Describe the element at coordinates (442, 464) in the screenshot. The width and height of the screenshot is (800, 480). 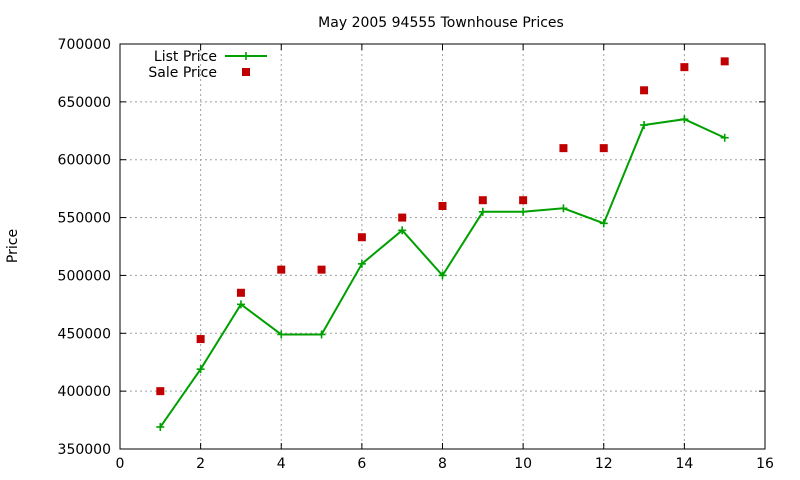
I see `x-tick-label: 8` at that location.